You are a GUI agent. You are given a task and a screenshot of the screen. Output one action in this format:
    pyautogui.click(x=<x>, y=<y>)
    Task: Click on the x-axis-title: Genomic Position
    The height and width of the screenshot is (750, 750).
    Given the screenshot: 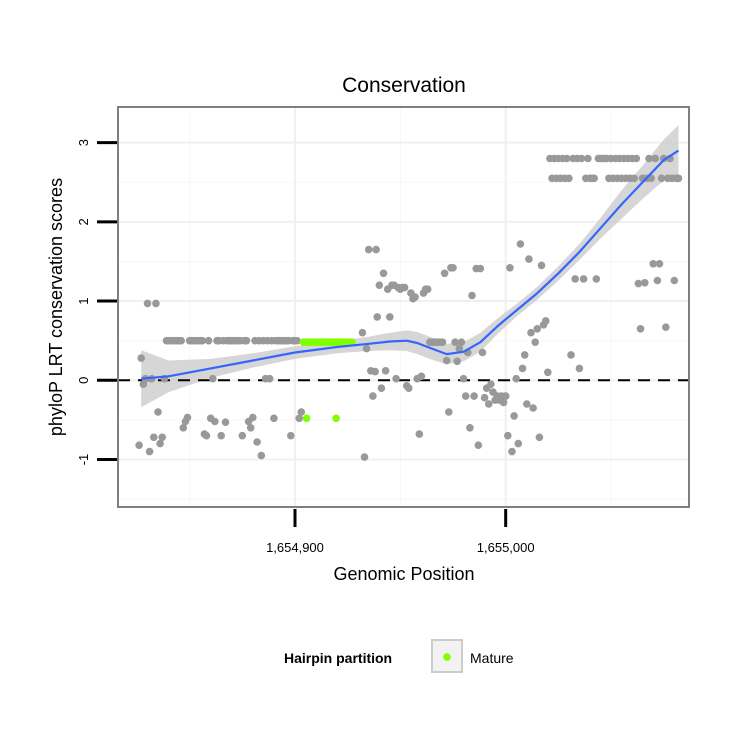 What is the action you would take?
    pyautogui.click(x=403, y=574)
    